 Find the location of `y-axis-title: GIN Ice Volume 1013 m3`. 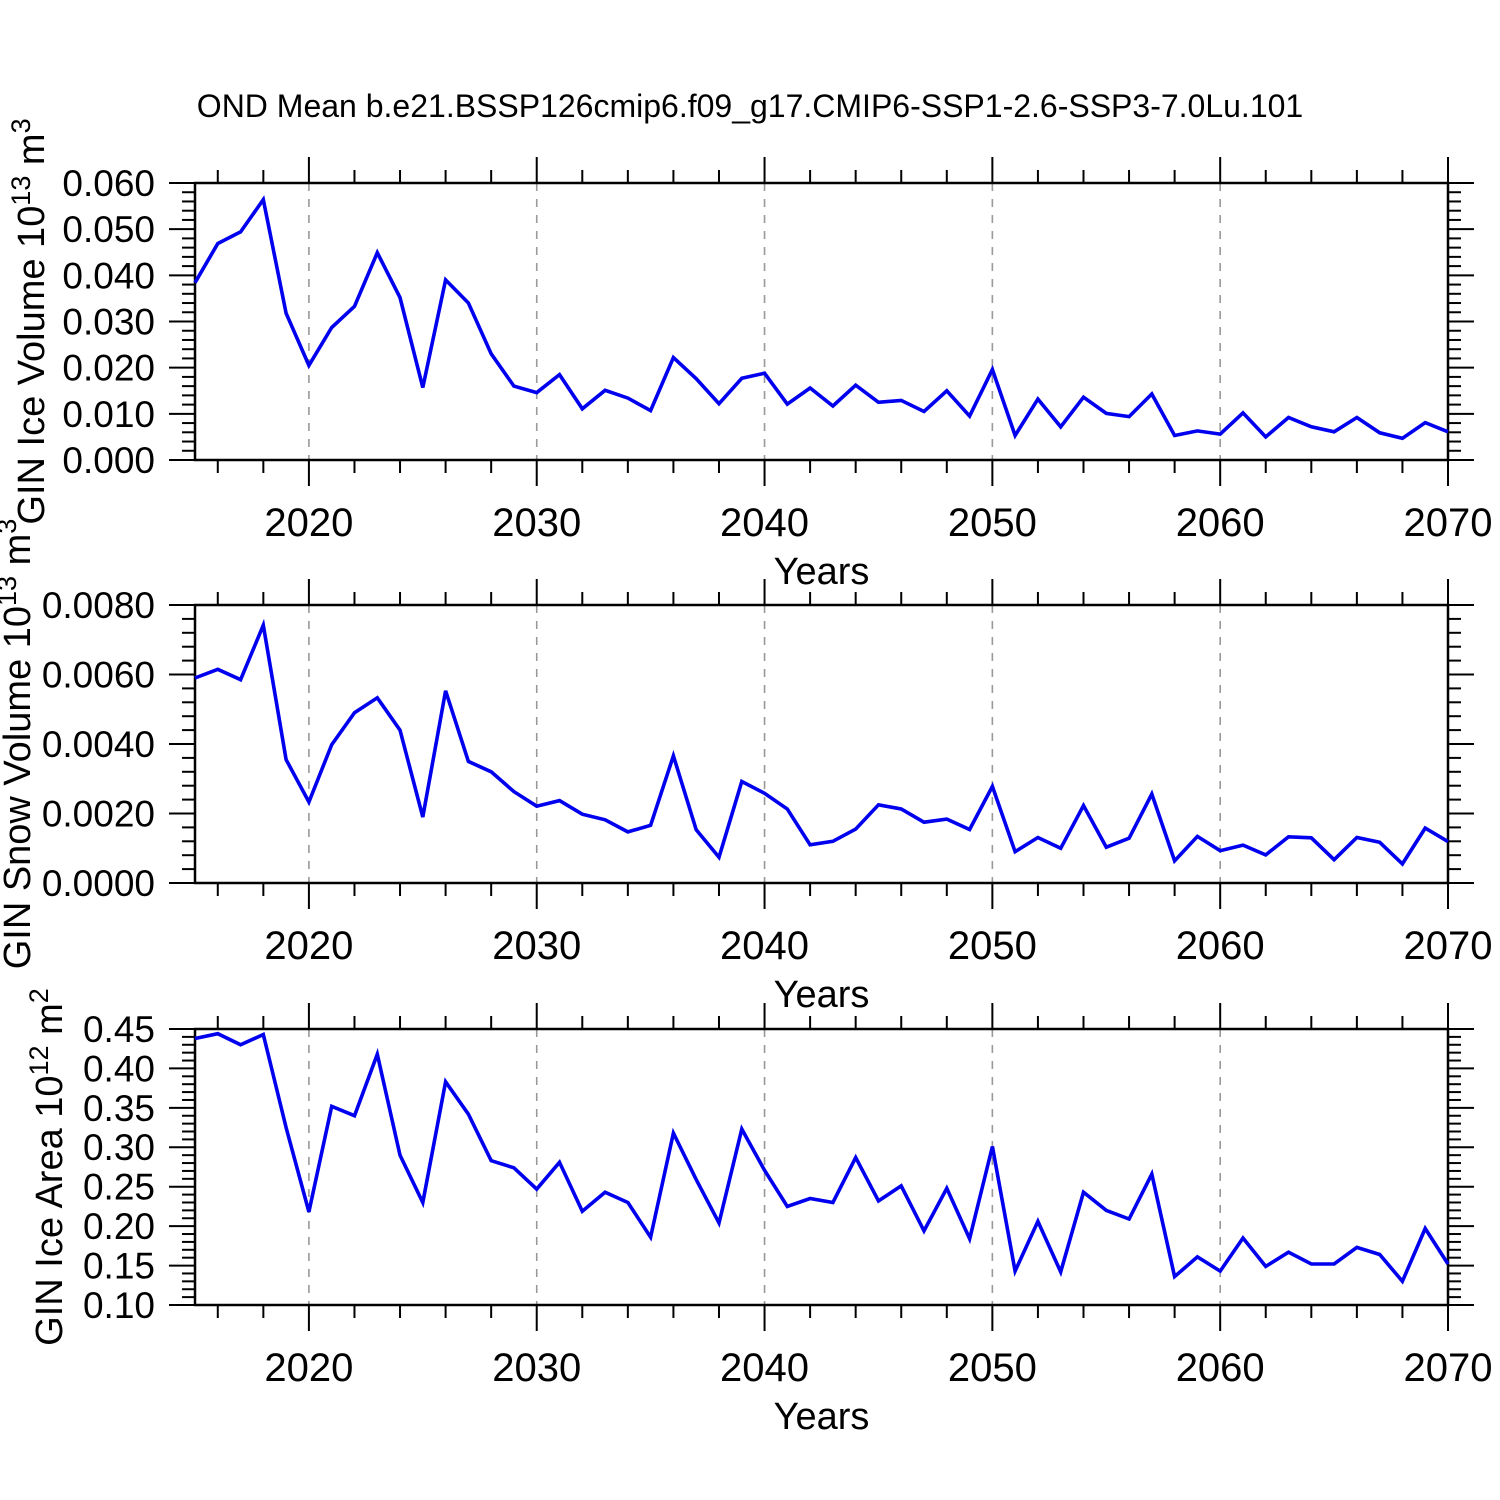

y-axis-title: GIN Ice Volume 1013 m3 is located at coordinates (29, 321).